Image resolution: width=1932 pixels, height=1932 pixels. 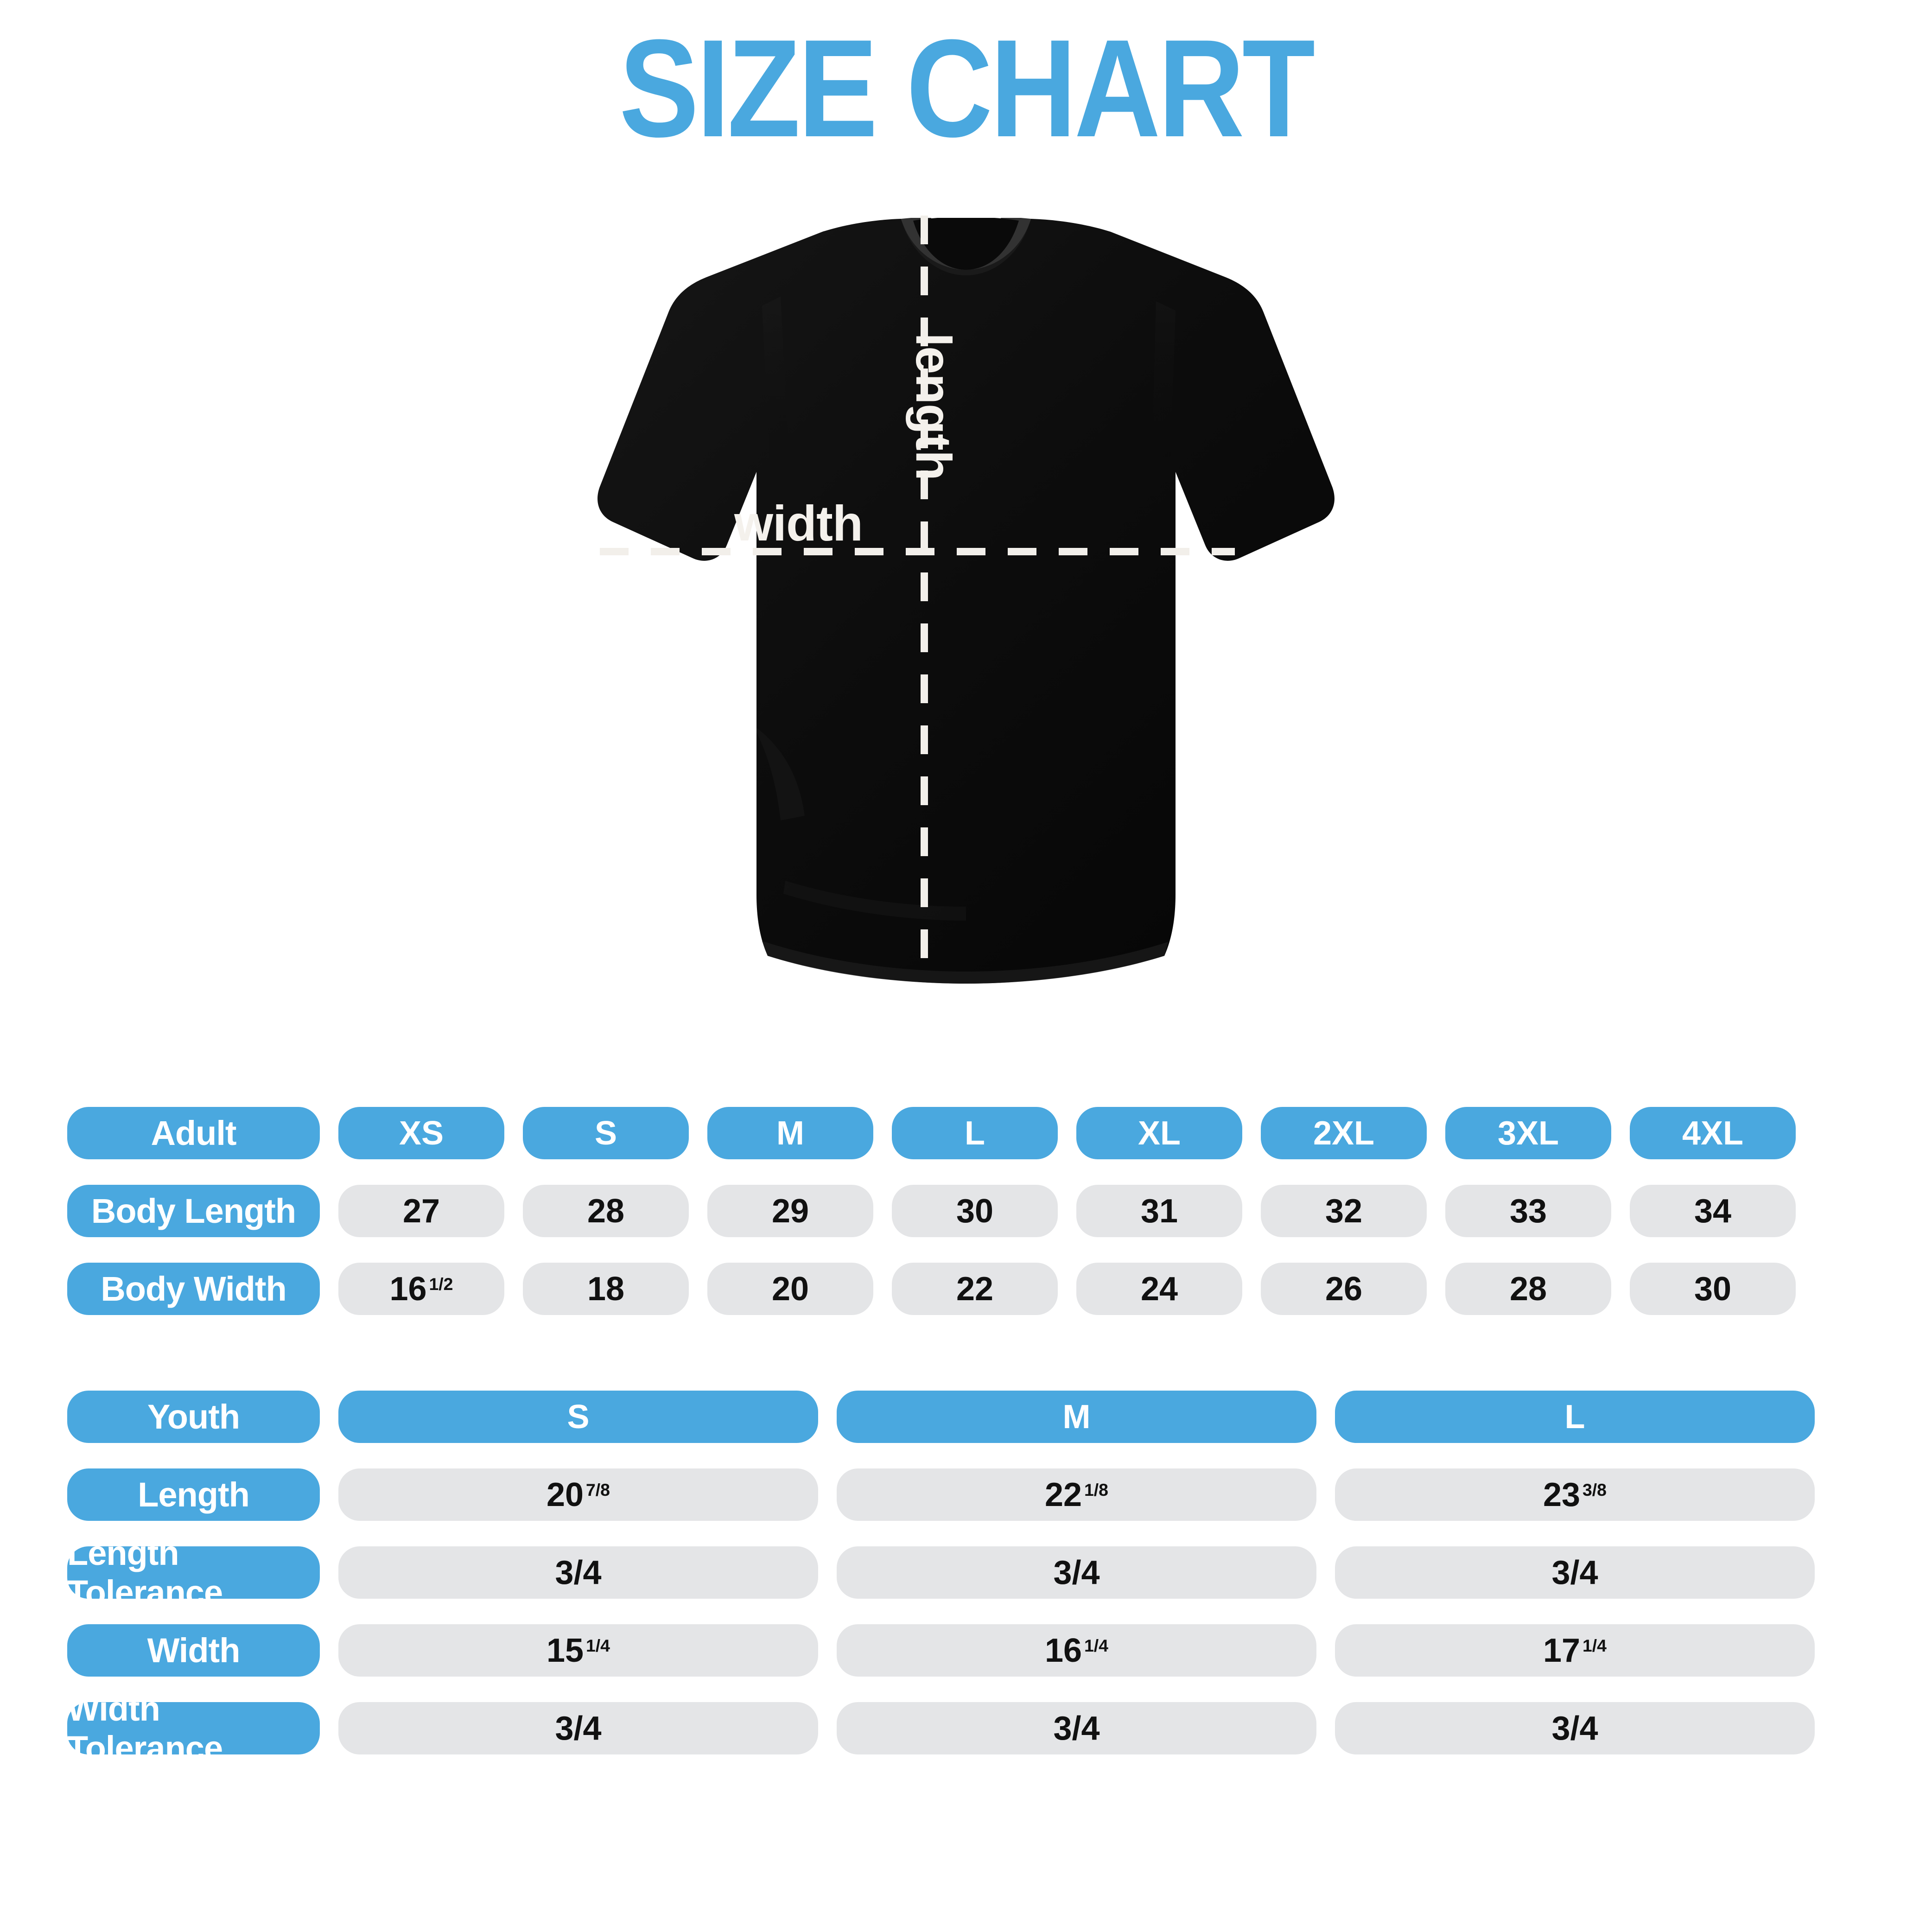 I want to click on measurement-cell: 20, so click(x=790, y=1289).